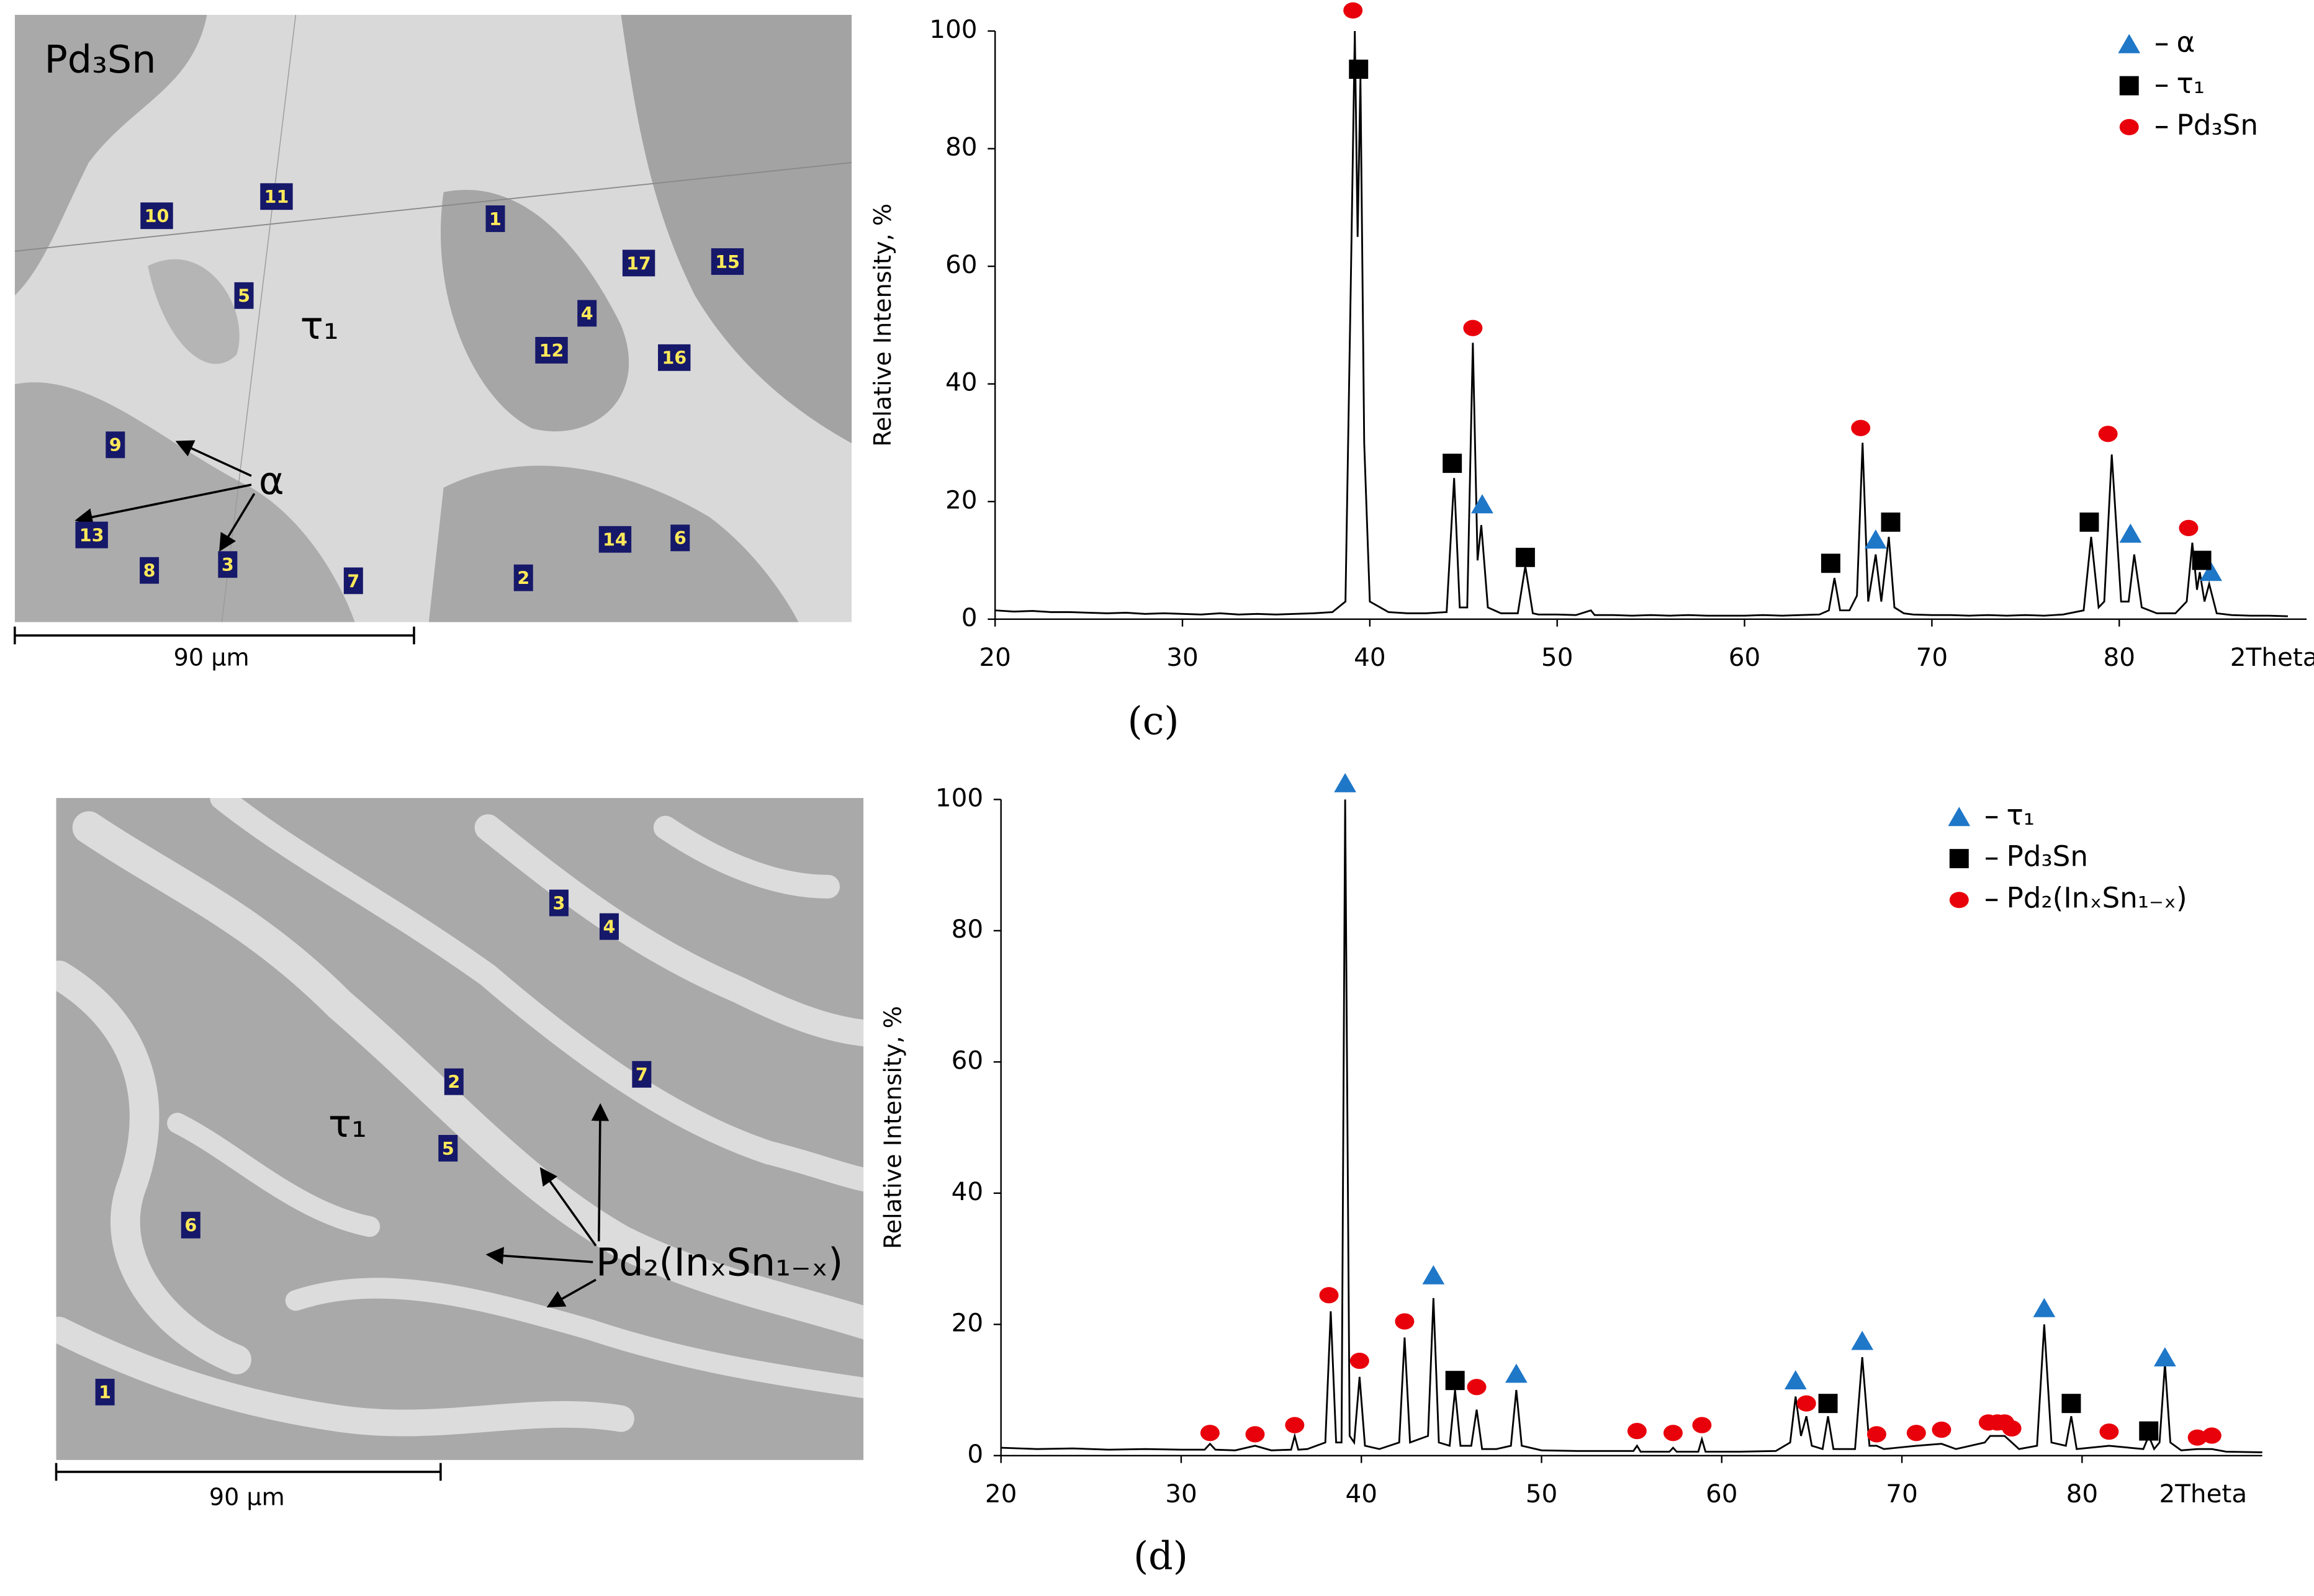 The width and height of the screenshot is (2314, 1596). I want to click on x-tick-label: 80, so click(2119, 657).